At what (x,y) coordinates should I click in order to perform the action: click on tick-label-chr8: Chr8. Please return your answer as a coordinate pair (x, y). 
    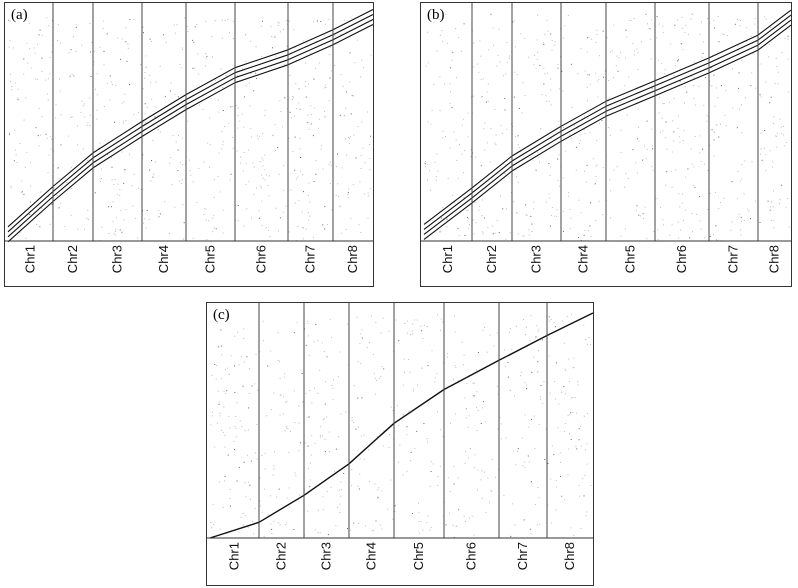
    Looking at the image, I should click on (774, 259).